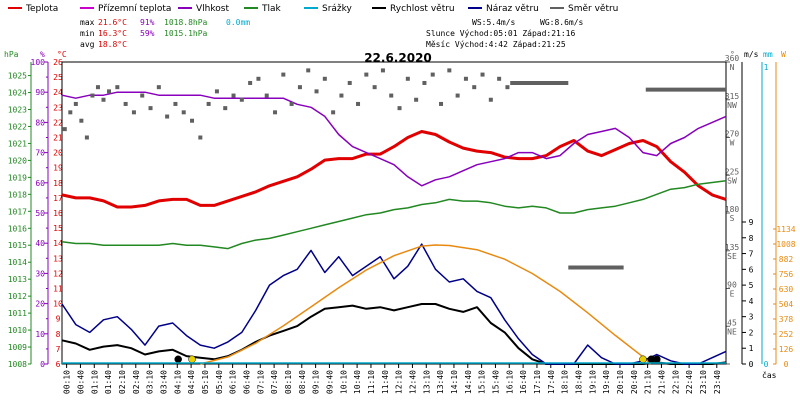 The width and height of the screenshot is (800, 400). What do you see at coordinates (136, 382) in the screenshot?
I see `time-tick-label: 02:40` at bounding box center [136, 382].